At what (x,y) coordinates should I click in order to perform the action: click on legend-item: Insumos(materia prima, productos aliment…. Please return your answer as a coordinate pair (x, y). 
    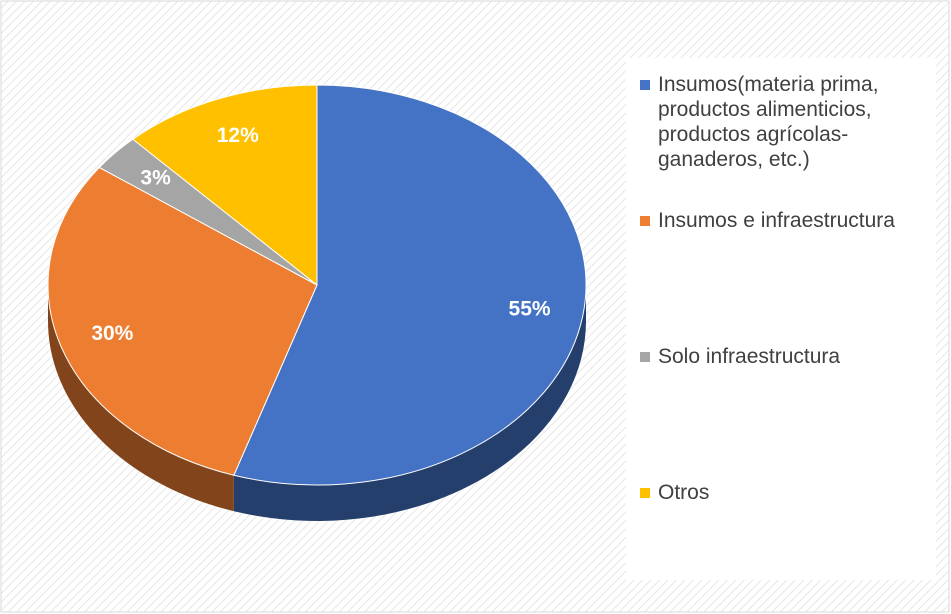
    Looking at the image, I should click on (785, 122).